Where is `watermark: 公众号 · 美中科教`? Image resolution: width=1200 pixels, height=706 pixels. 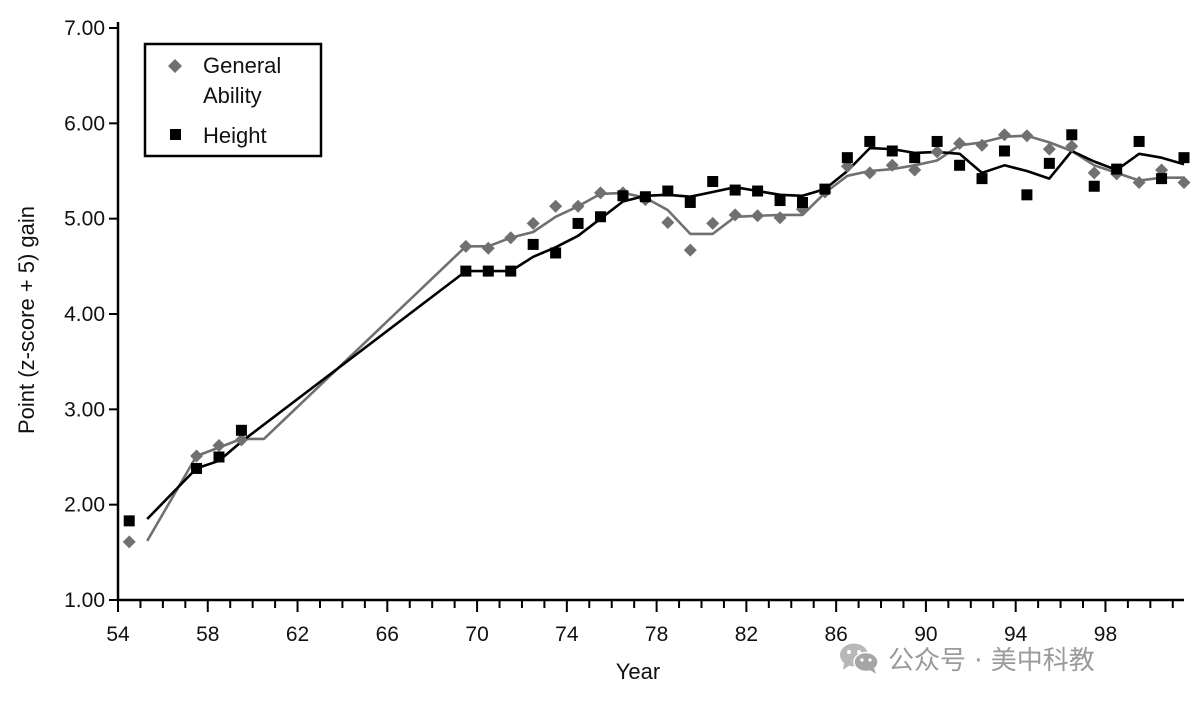 watermark: 公众号 · 美中科教 is located at coordinates (966, 658).